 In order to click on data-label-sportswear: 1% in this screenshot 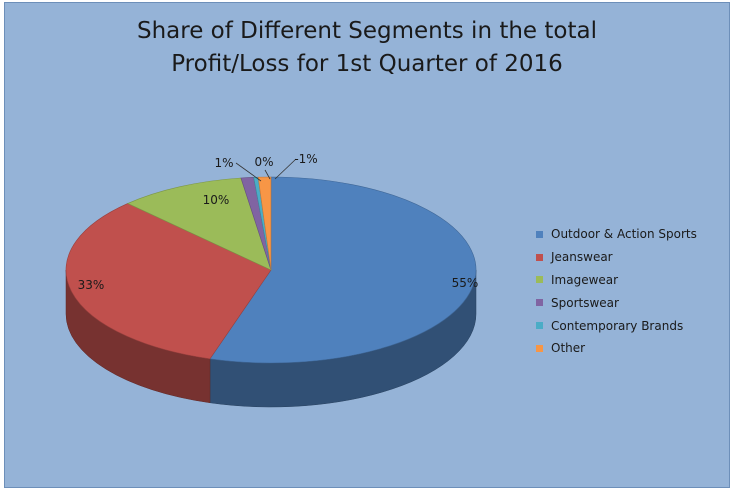, I will do `click(223, 163)`.